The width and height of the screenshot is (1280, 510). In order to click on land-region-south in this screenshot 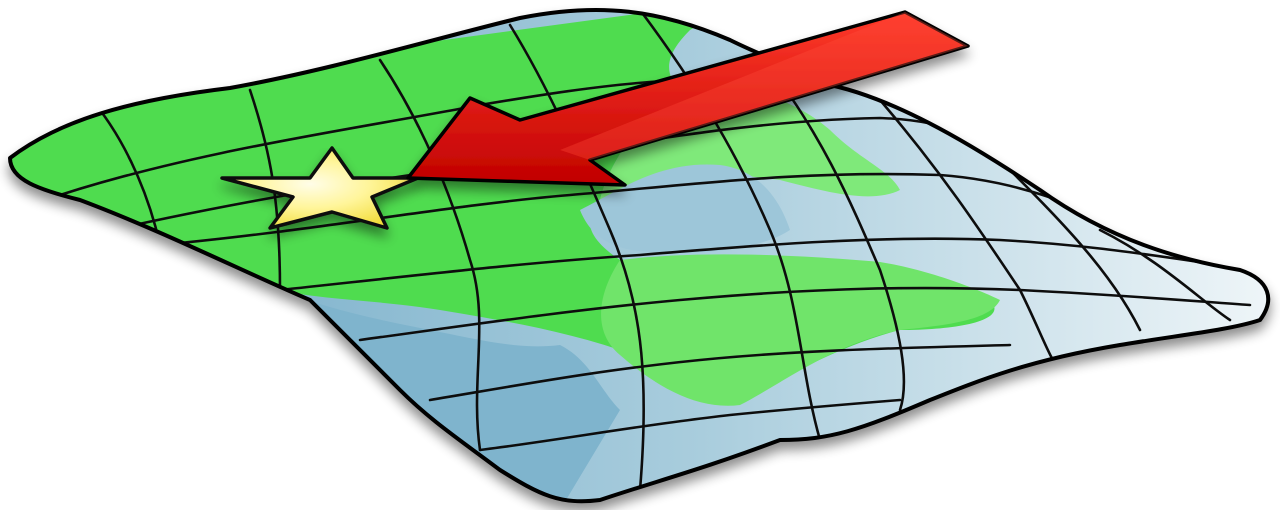, I will do `click(800, 330)`.